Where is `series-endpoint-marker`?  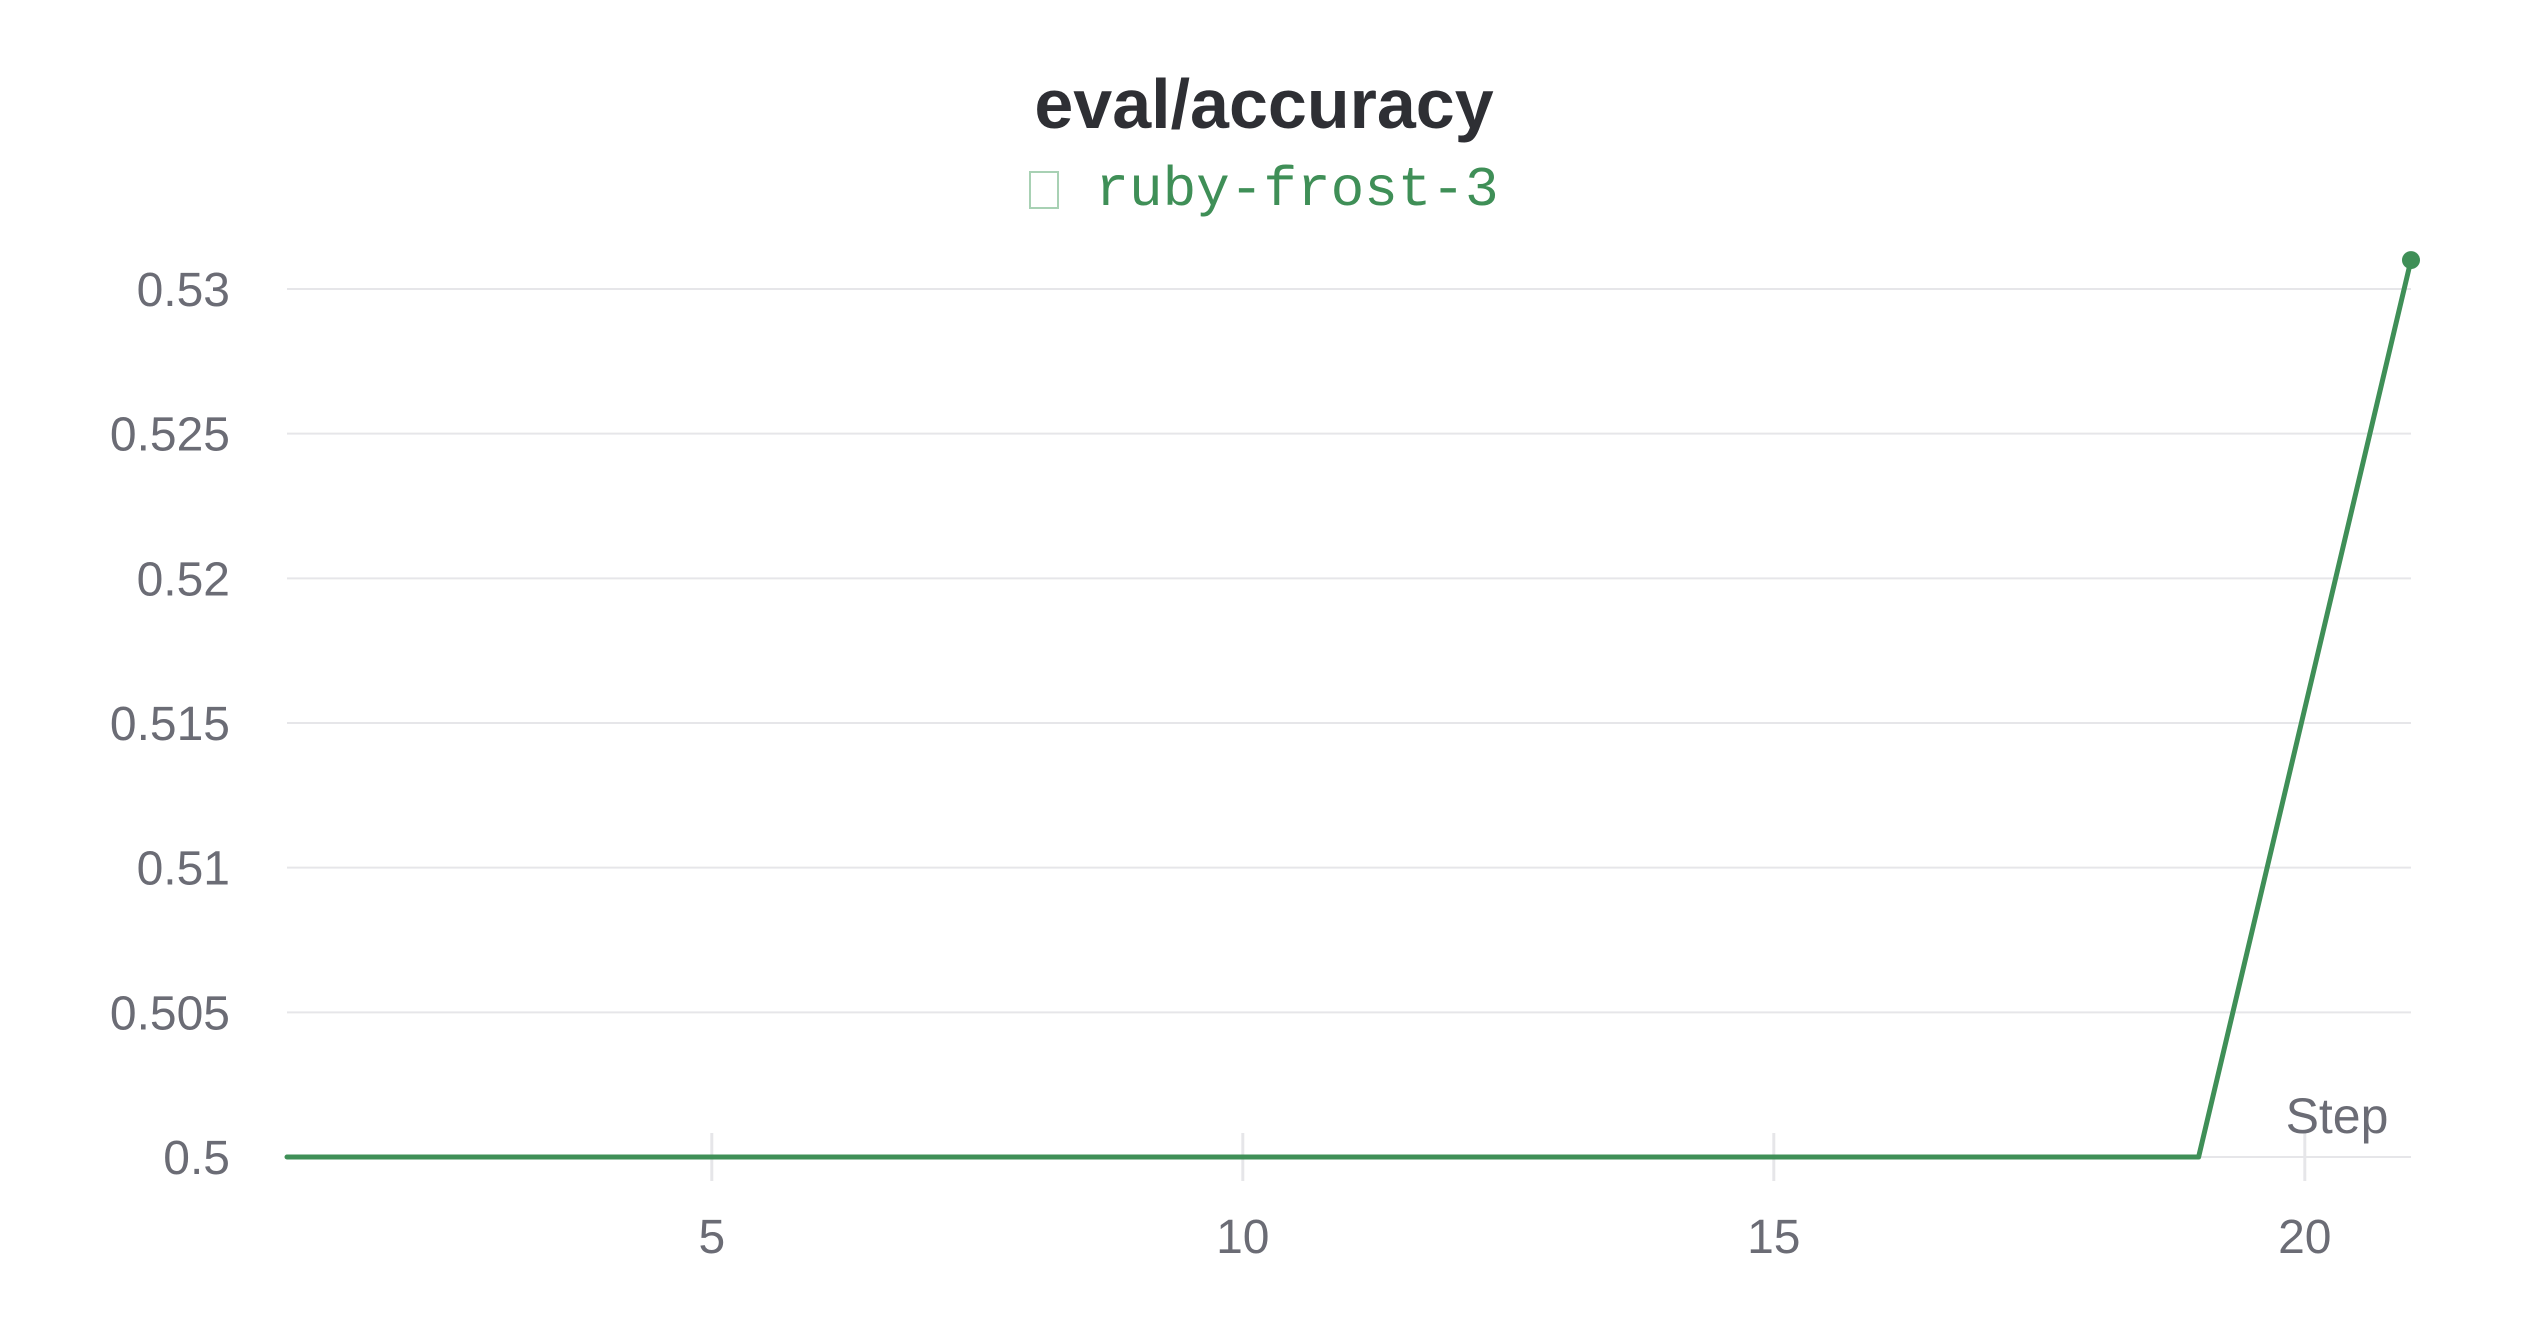 series-endpoint-marker is located at coordinates (2411, 260).